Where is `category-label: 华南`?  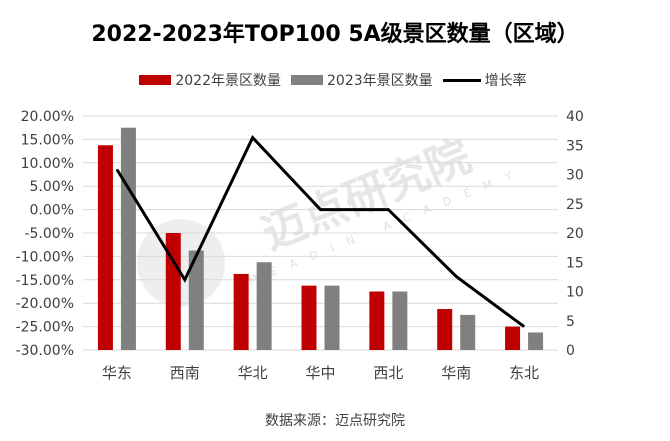
category-label: 华南 is located at coordinates (456, 373).